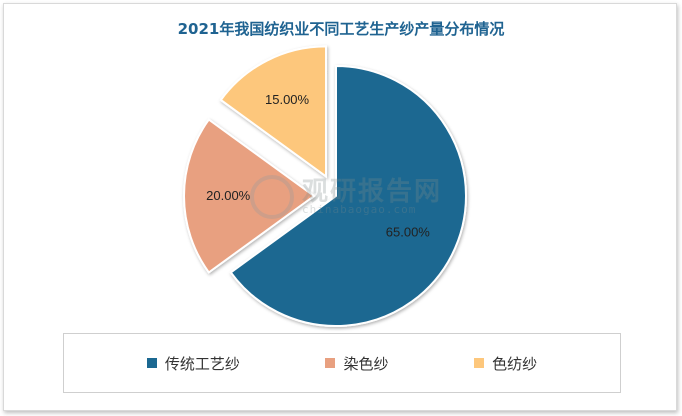 Image resolution: width=682 pixels, height=416 pixels. What do you see at coordinates (287, 99) in the screenshot?
I see `data-label-color-spun: 15.00%` at bounding box center [287, 99].